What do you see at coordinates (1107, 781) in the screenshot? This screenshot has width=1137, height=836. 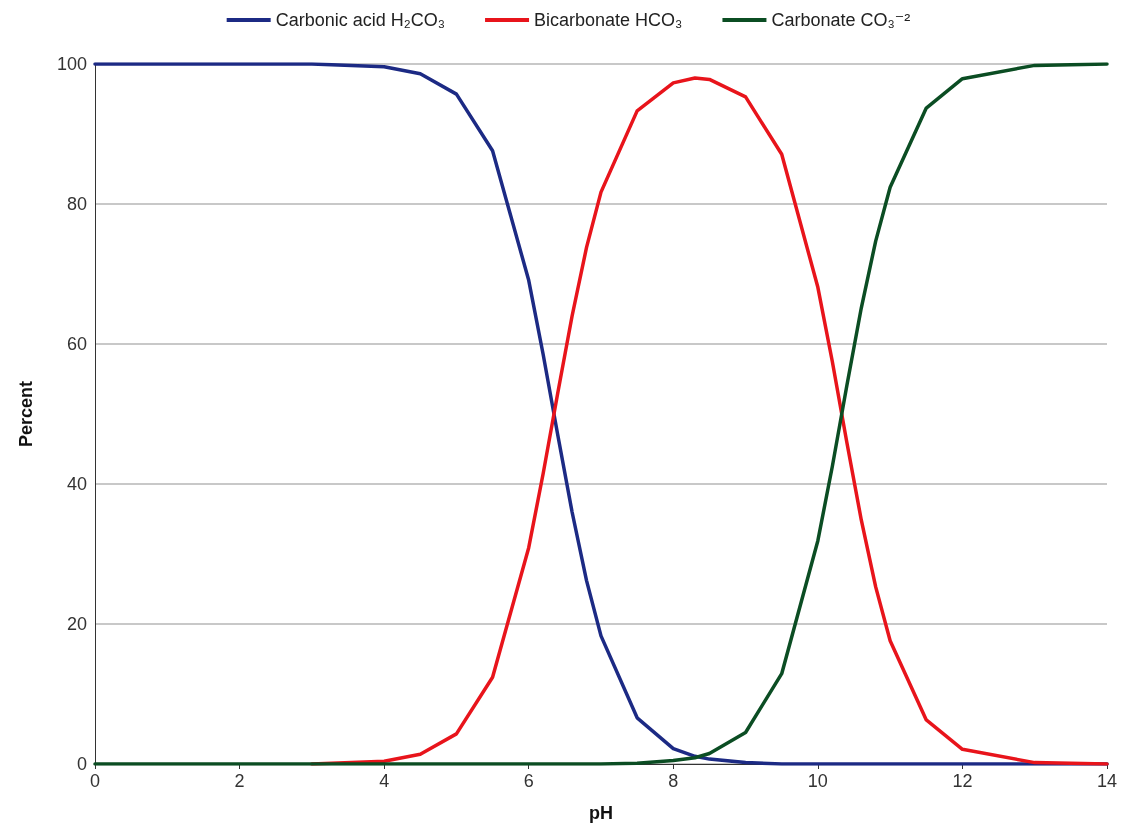 I see `x-tick-label: 14` at bounding box center [1107, 781].